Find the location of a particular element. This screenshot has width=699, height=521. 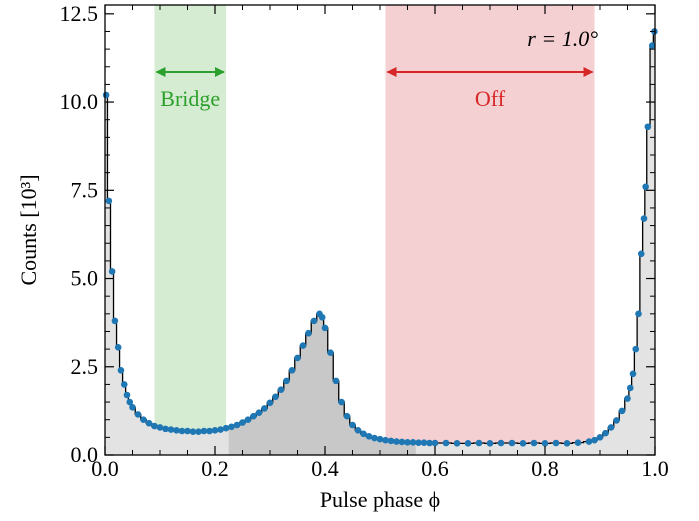

x-tick-label: 0.8 is located at coordinates (545, 468).